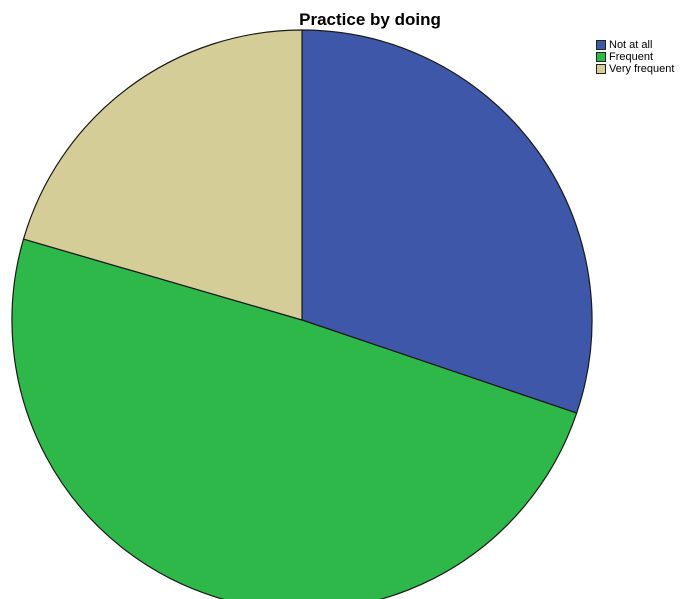 The image size is (696, 599). Describe the element at coordinates (601, 57) in the screenshot. I see `legend-swatch-frequent` at that location.